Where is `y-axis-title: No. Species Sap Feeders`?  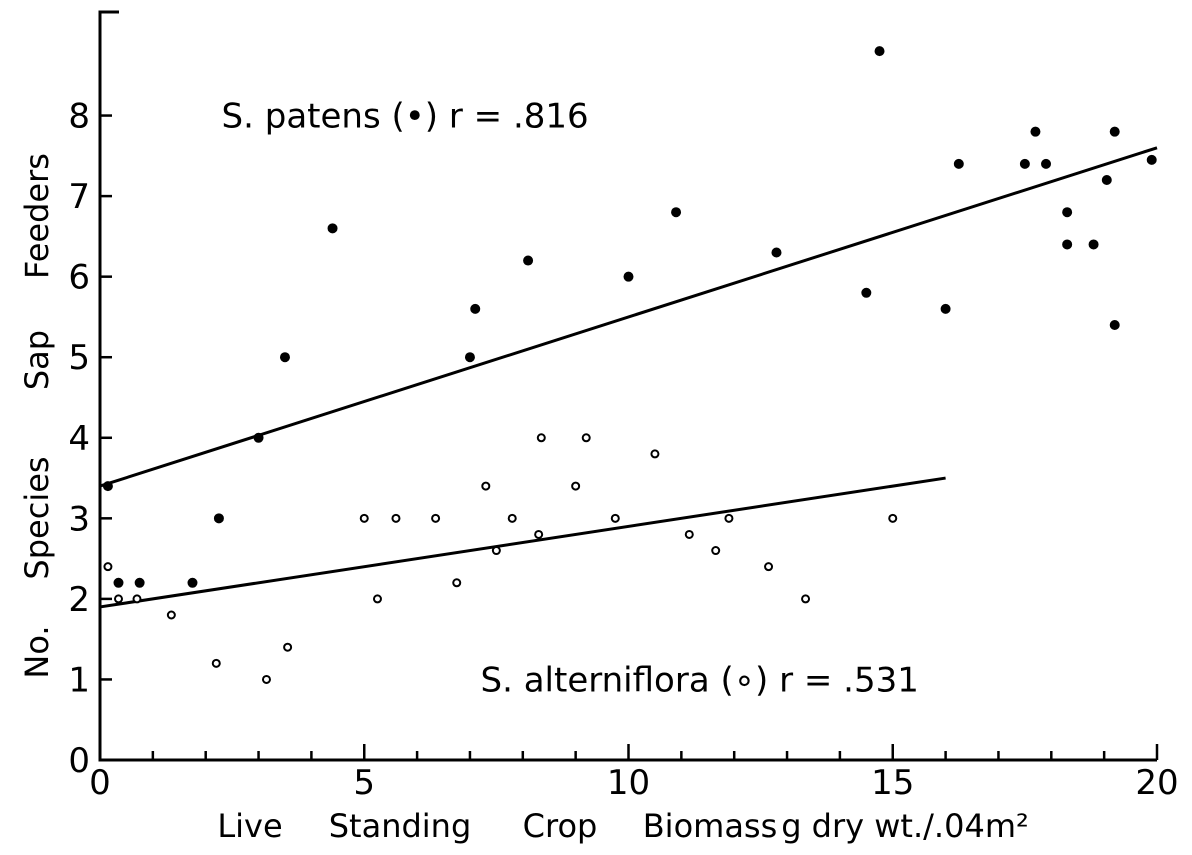 y-axis-title: No. Species Sap Feeders is located at coordinates (37, 415).